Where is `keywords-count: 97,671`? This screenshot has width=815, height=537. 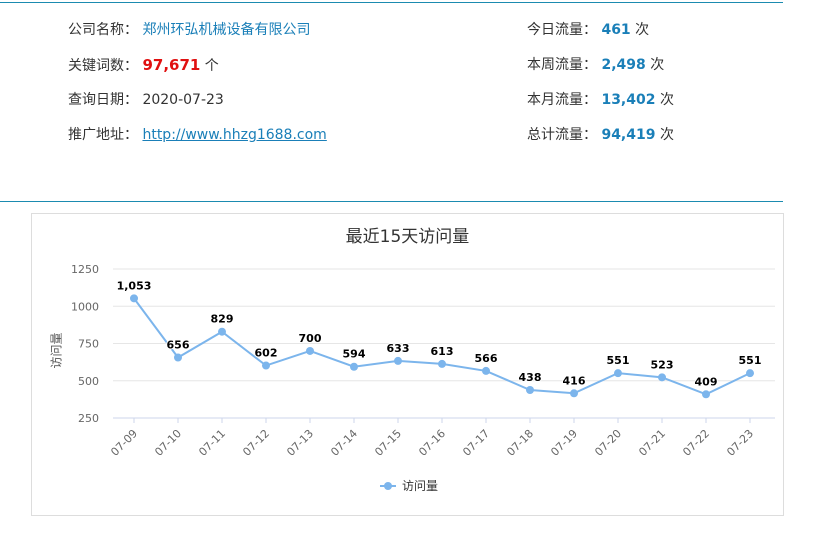 keywords-count: 97,671 is located at coordinates (171, 65).